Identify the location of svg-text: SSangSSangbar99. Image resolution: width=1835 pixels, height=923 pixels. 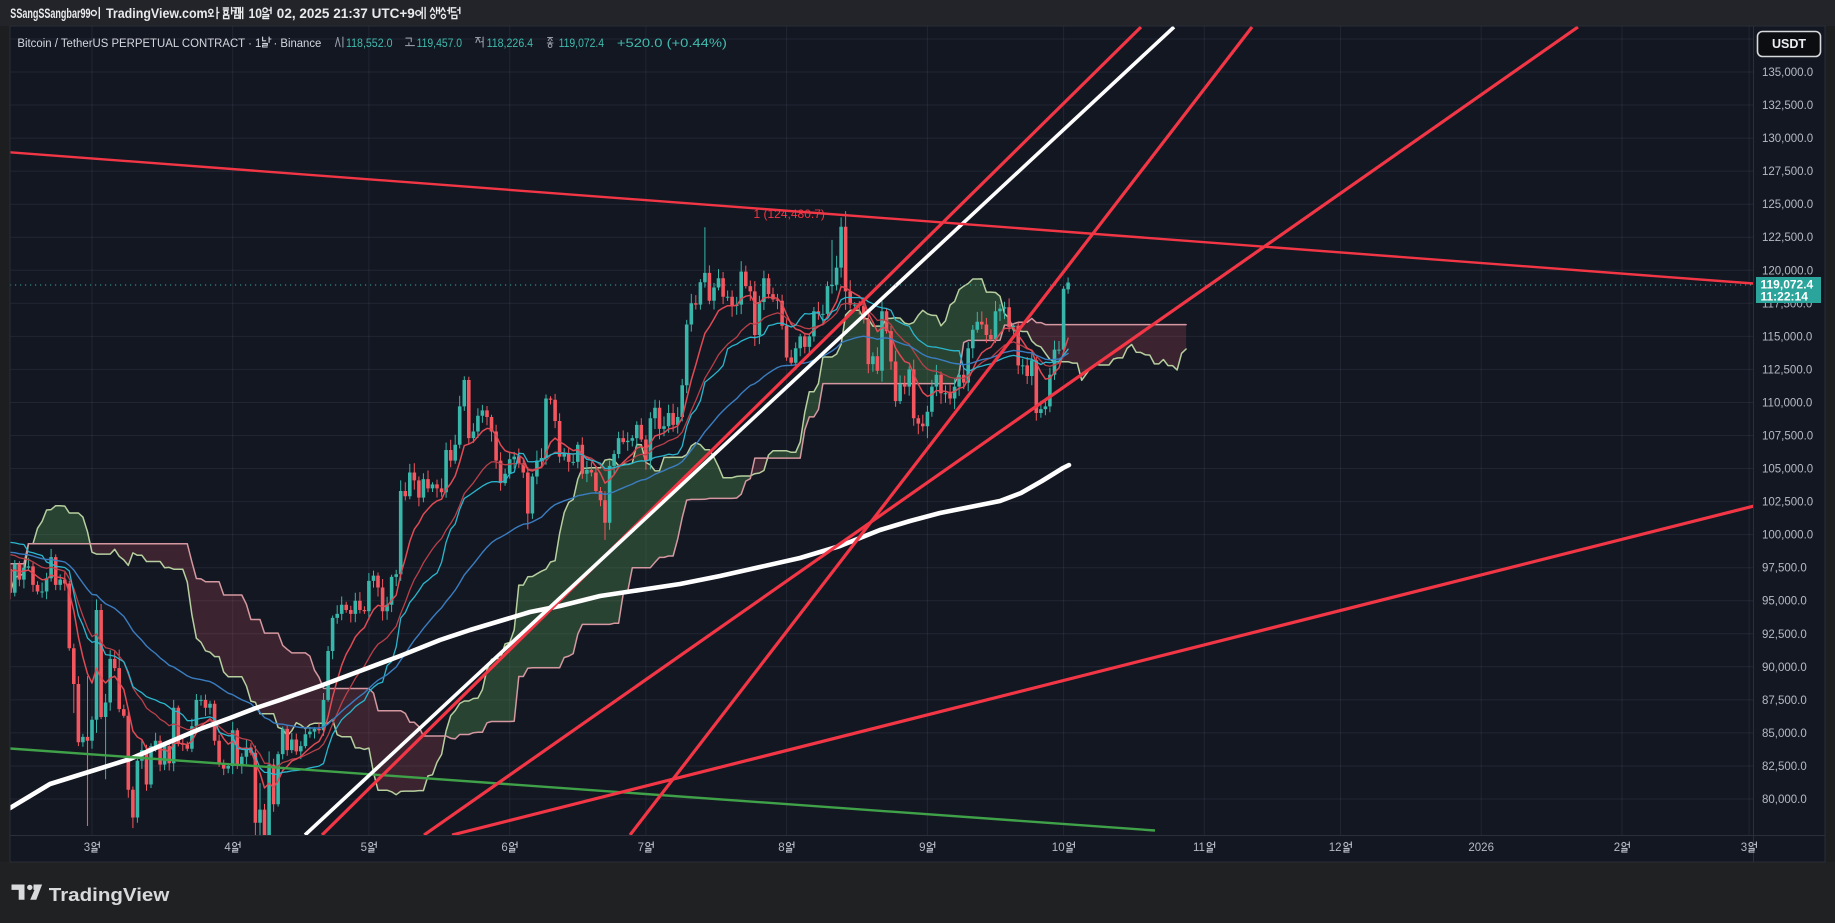
(50, 13).